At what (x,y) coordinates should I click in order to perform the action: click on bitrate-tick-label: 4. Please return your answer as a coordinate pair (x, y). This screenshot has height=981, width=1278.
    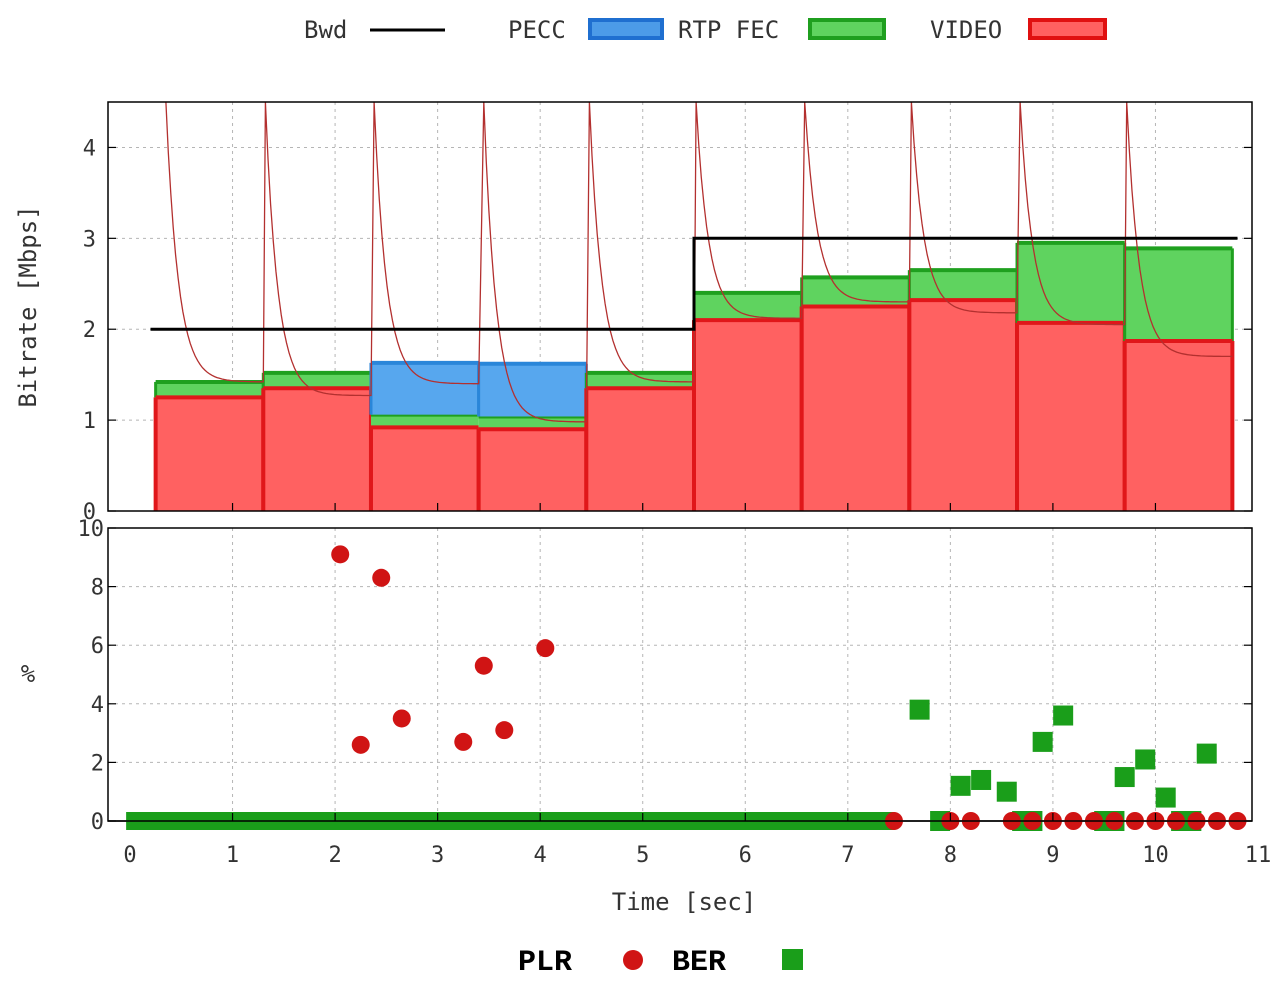
    Looking at the image, I should click on (89, 148).